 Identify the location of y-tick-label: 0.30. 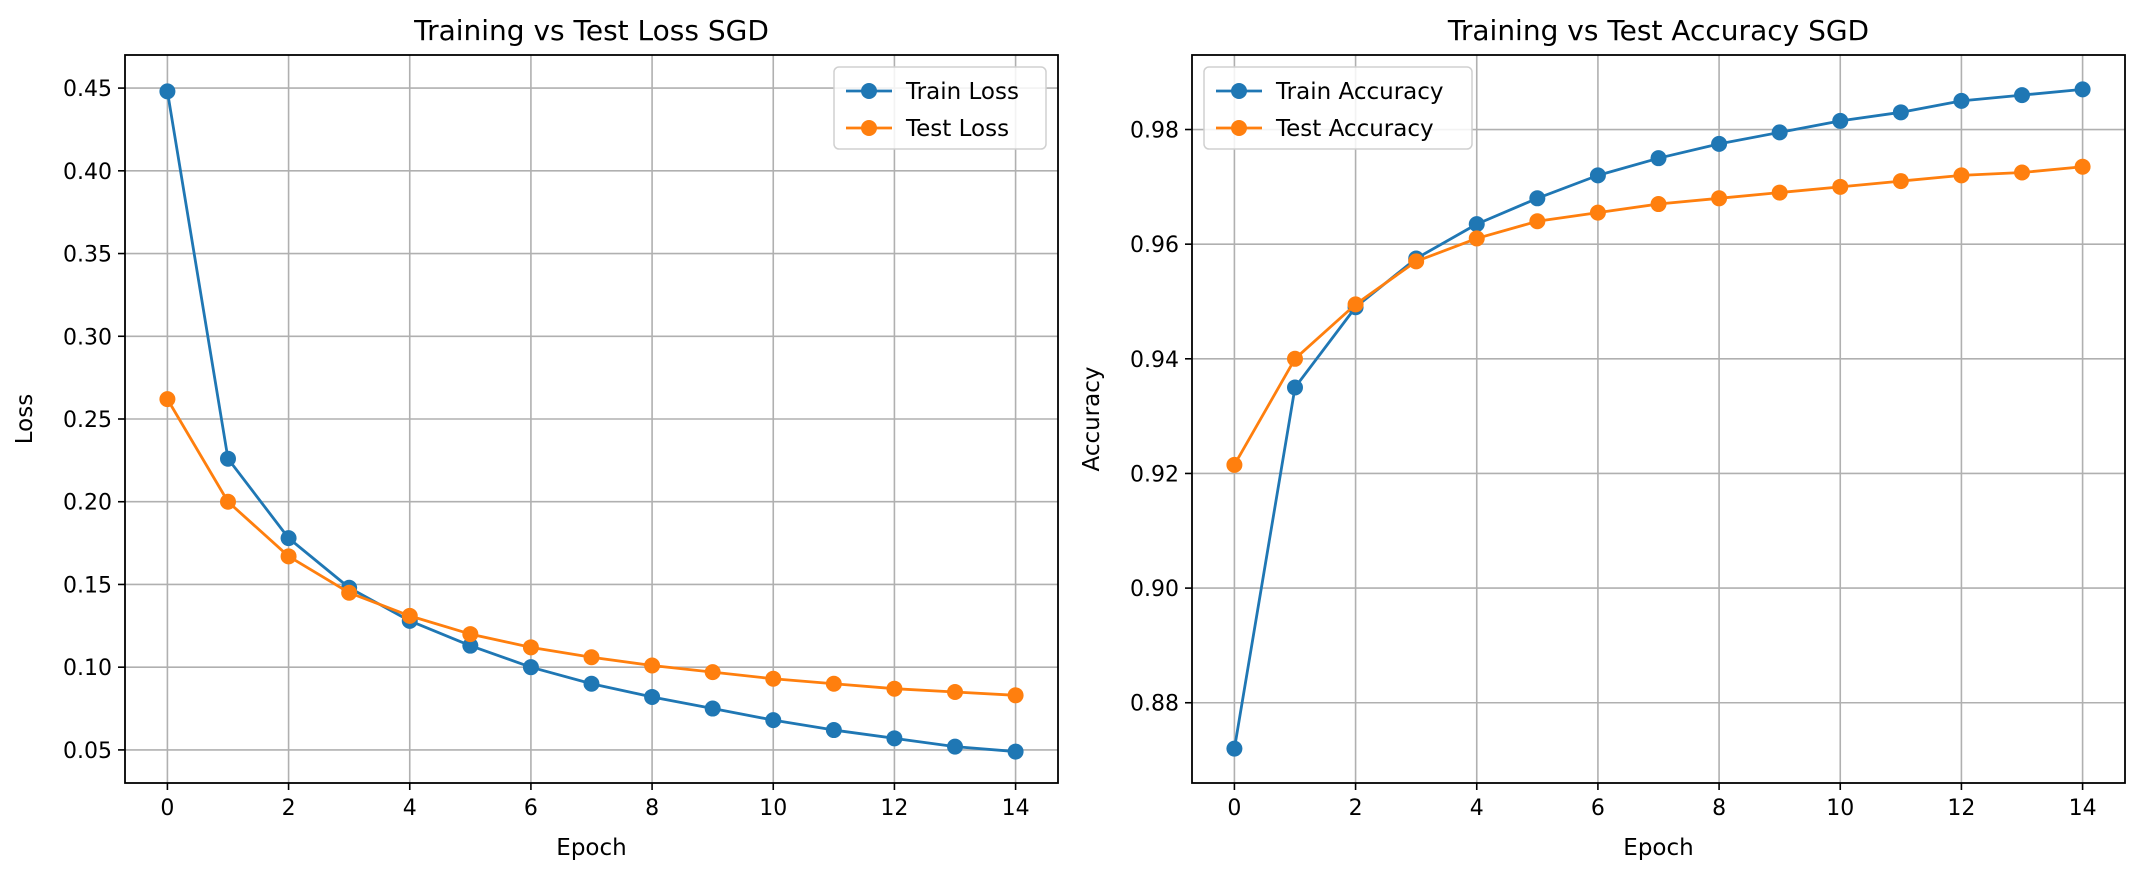
(87, 337).